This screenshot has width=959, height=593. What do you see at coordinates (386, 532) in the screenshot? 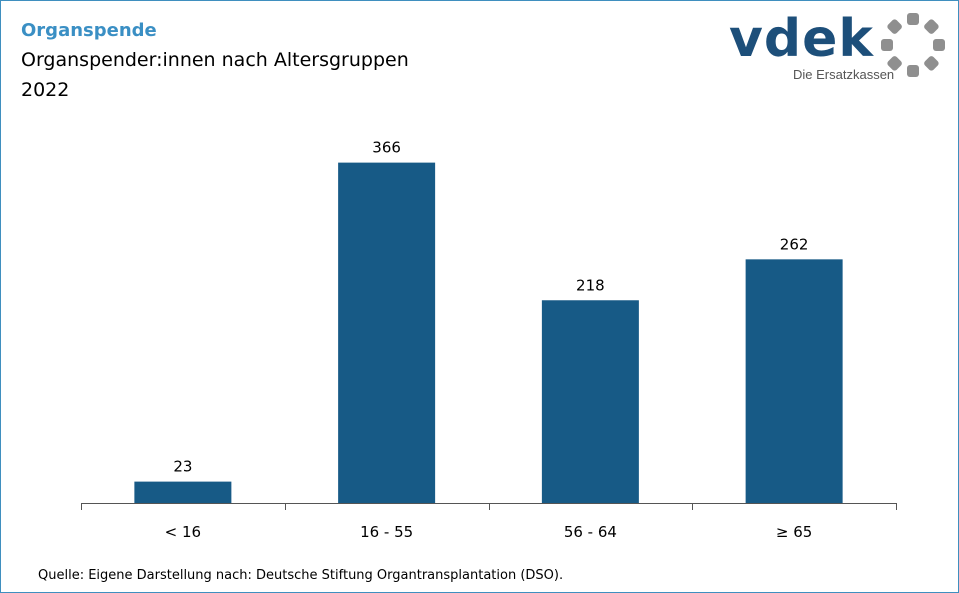
I see `x-tick-label: 16 - 55` at bounding box center [386, 532].